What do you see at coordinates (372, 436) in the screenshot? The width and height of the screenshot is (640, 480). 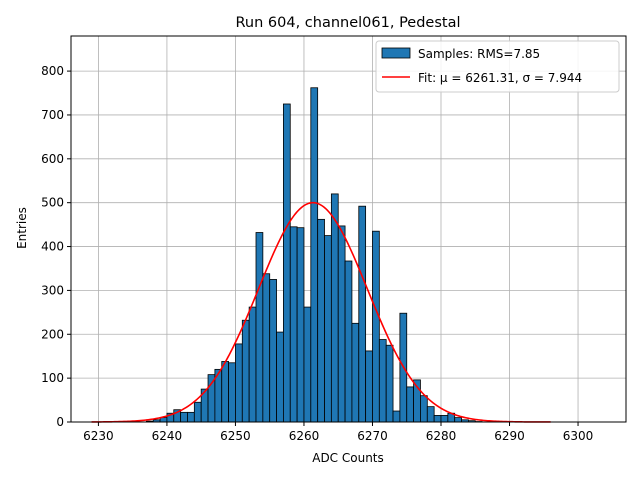 I see `x-tick-label: 6270` at bounding box center [372, 436].